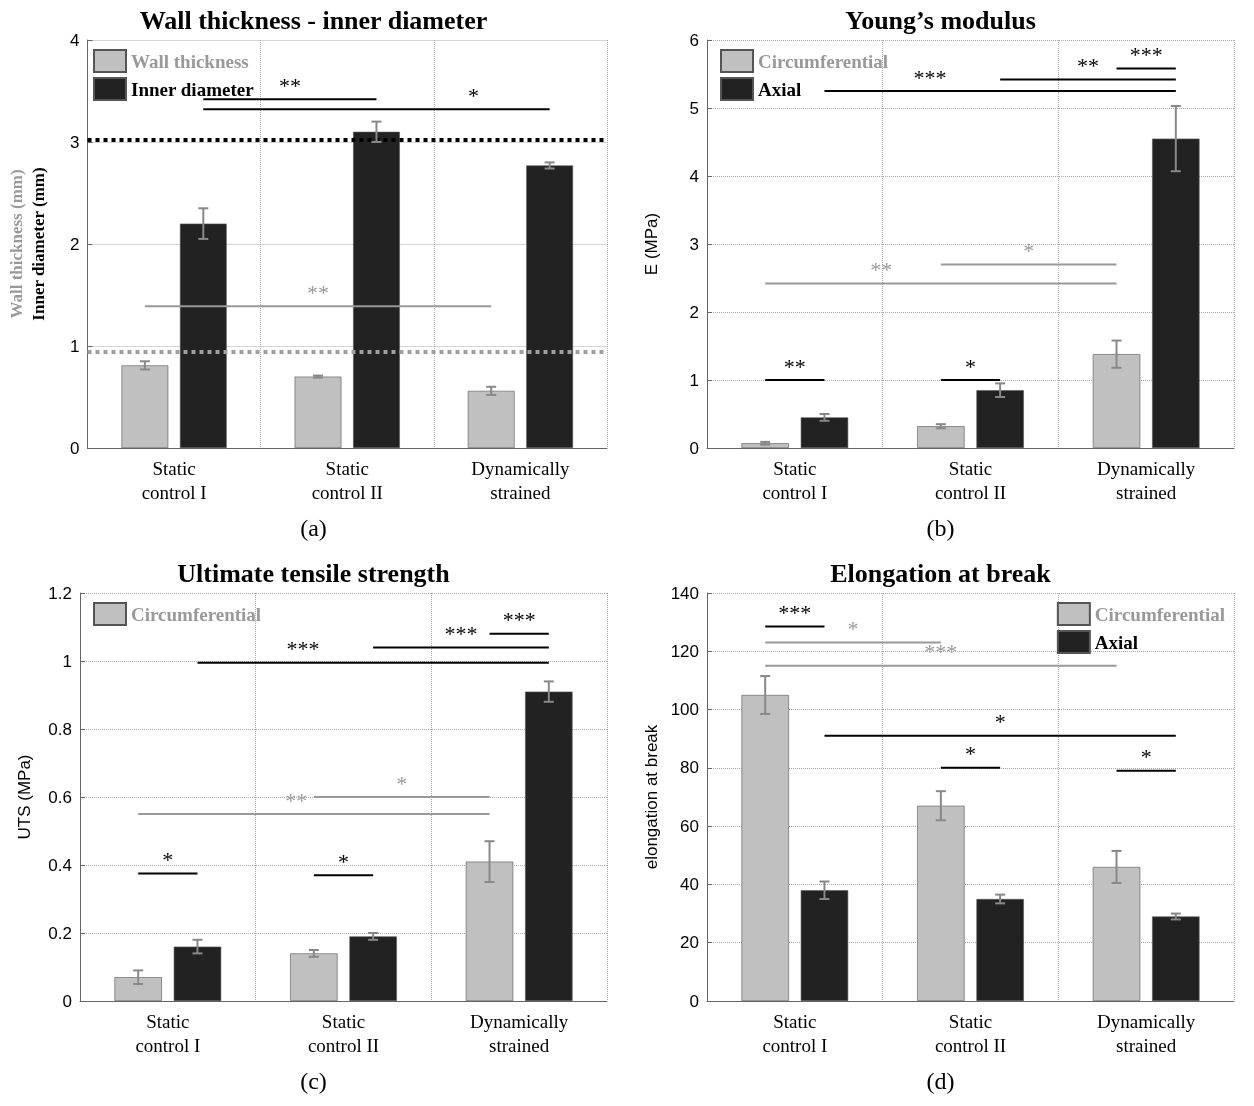  Describe the element at coordinates (684, 593) in the screenshot. I see `y-tick-label: 140` at that location.